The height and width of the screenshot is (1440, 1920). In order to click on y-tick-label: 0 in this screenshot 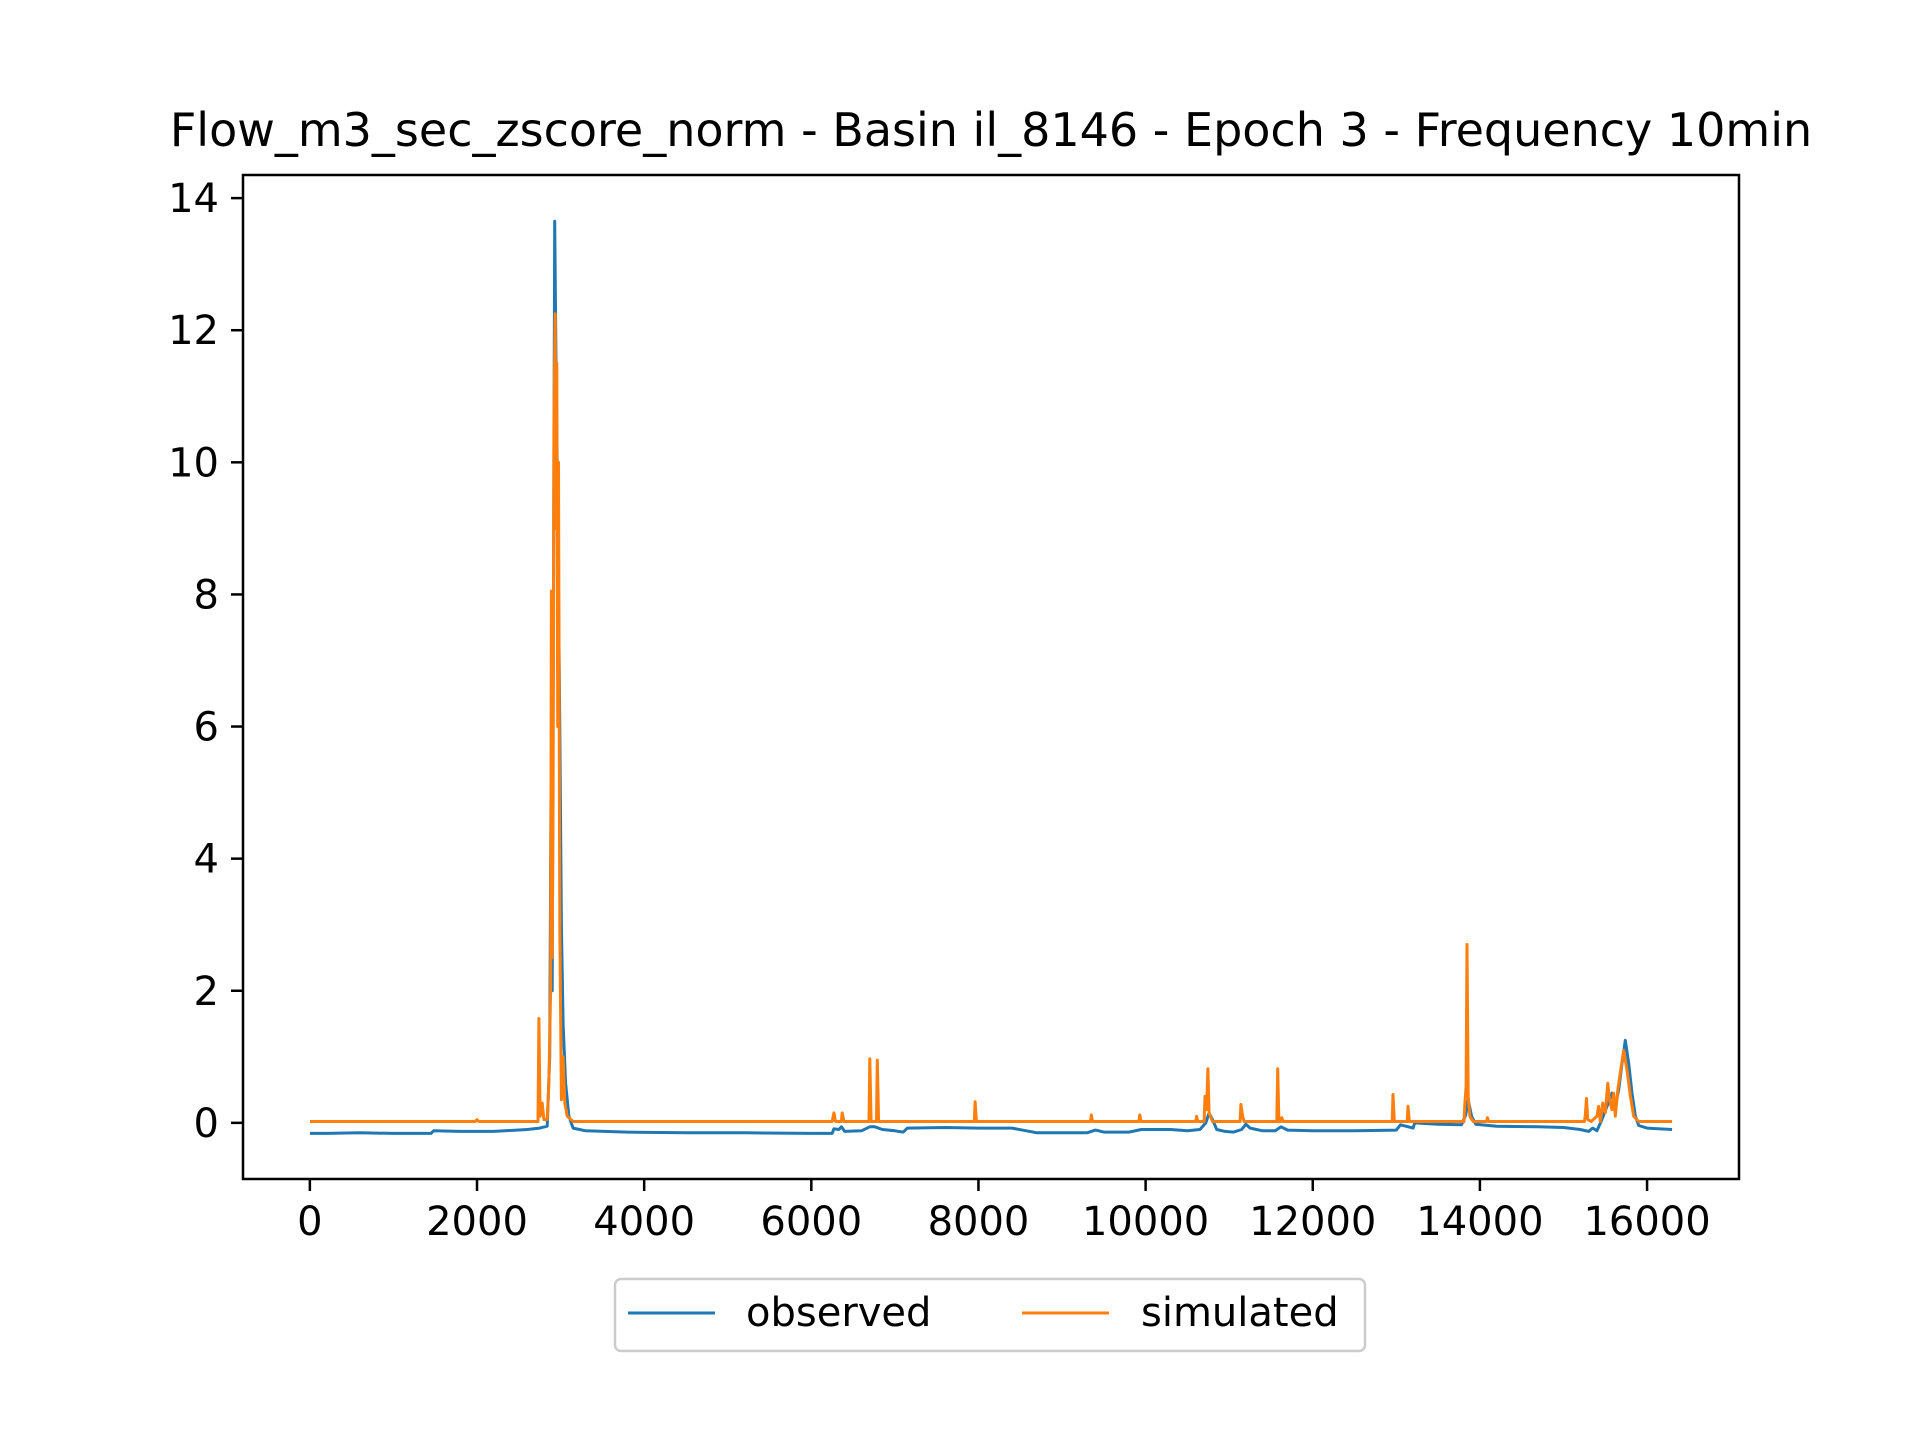, I will do `click(206, 1124)`.